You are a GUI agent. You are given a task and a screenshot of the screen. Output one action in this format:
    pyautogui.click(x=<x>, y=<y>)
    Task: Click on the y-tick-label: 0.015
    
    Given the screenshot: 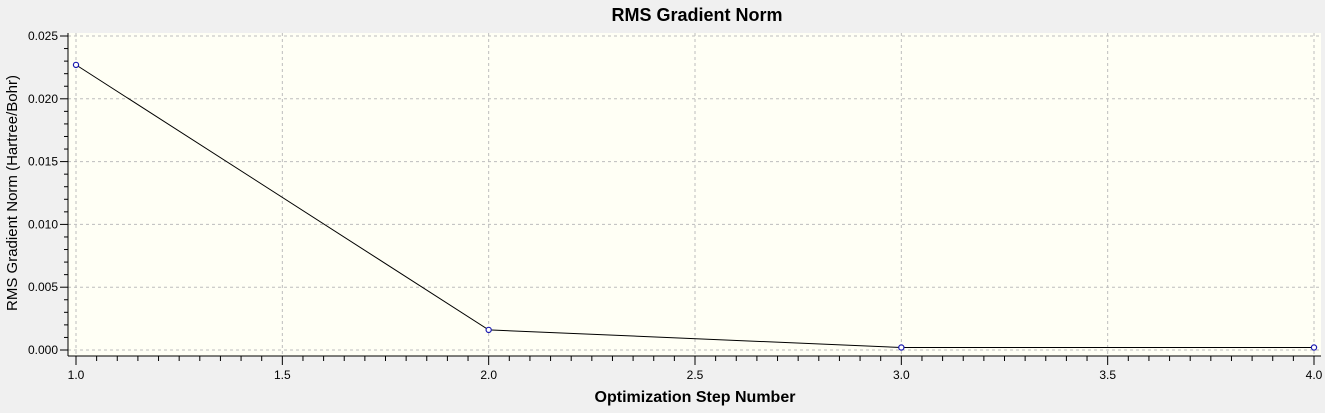 What is the action you would take?
    pyautogui.click(x=43, y=162)
    